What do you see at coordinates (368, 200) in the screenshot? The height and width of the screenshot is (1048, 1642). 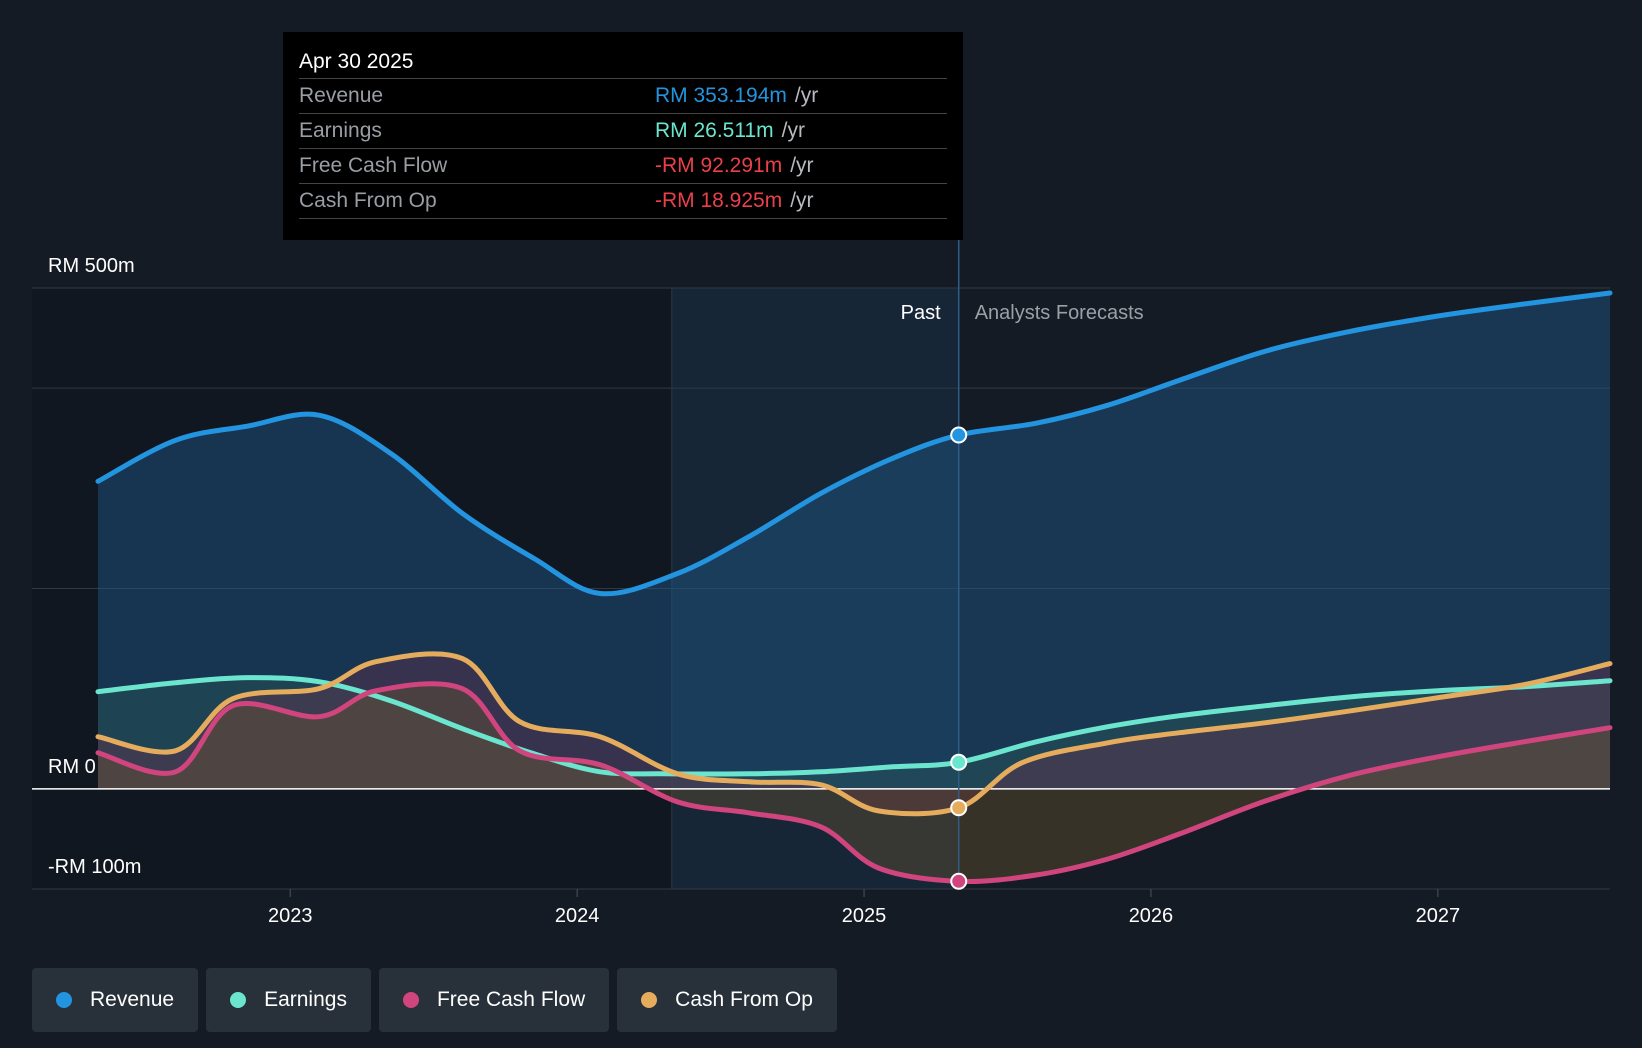 I see `tooltip-label: Cash From Op` at bounding box center [368, 200].